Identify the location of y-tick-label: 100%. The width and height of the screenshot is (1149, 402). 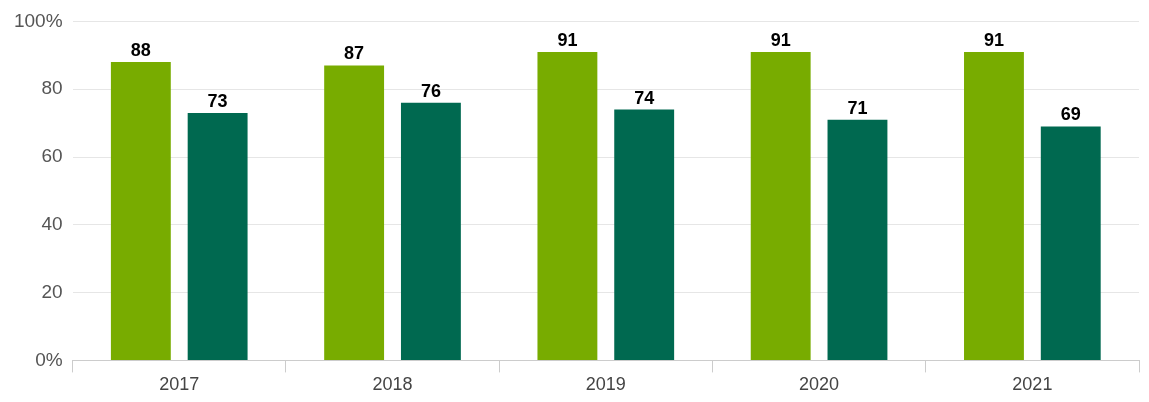
(38, 20).